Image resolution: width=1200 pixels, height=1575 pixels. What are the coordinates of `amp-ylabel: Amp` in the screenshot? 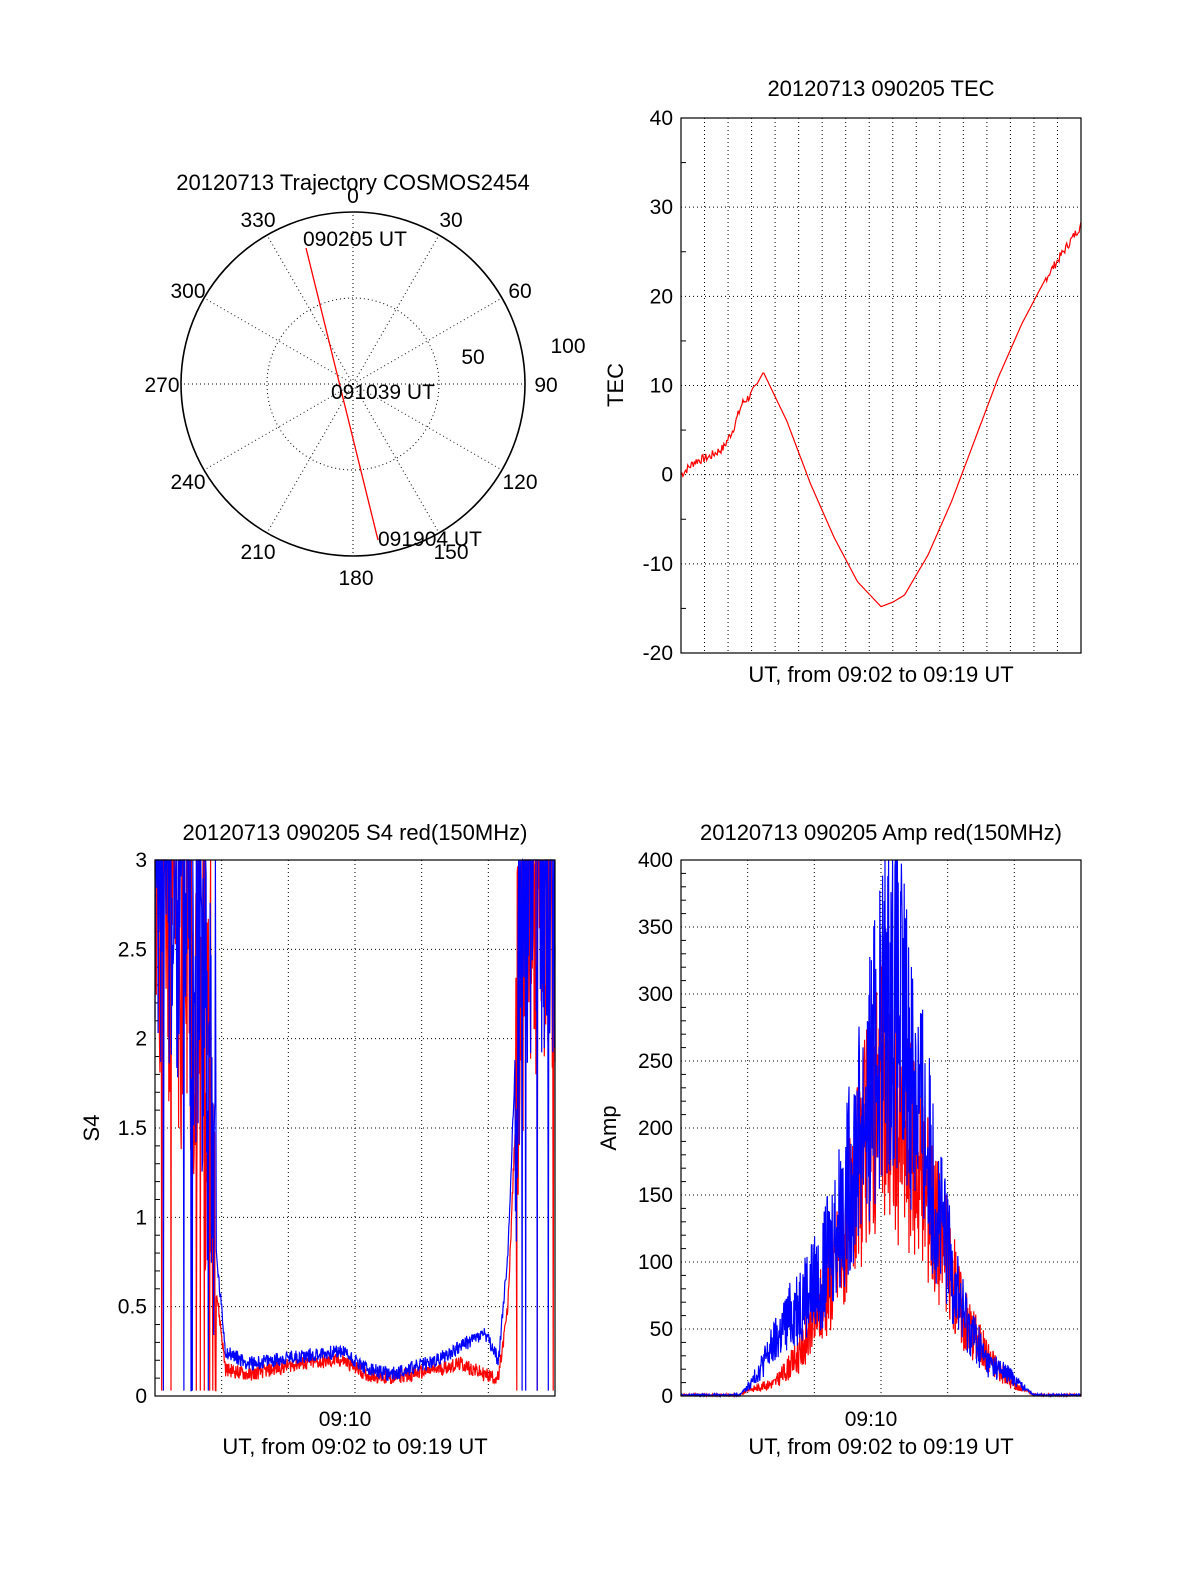 It's located at (608, 1127).